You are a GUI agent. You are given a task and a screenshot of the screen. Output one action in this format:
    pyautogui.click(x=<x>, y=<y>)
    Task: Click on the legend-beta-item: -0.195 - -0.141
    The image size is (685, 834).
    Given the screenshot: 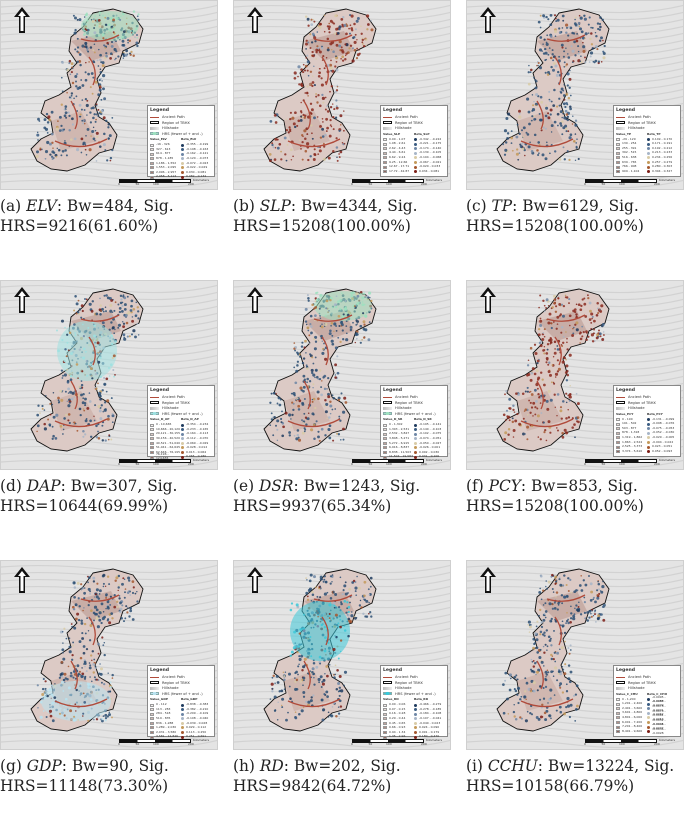 What is the action you would take?
    pyautogui.click(x=429, y=425)
    